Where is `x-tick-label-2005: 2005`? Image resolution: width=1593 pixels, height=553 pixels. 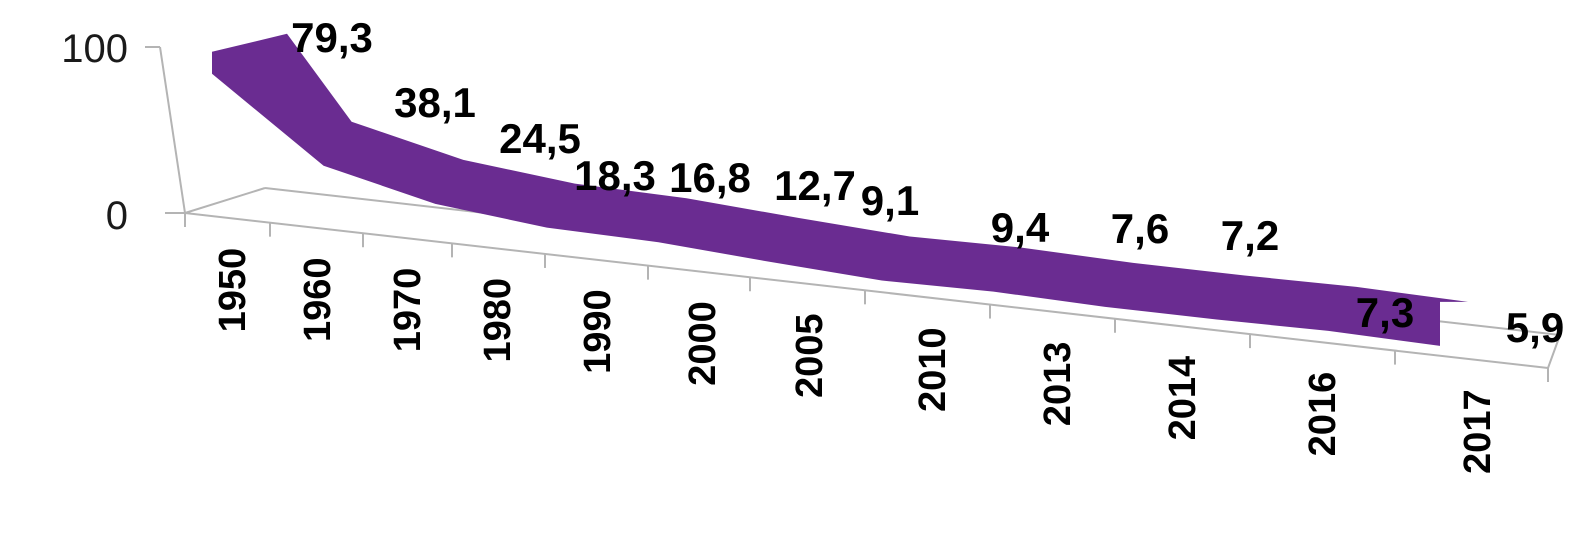 x-tick-label-2005: 2005 is located at coordinates (810, 355).